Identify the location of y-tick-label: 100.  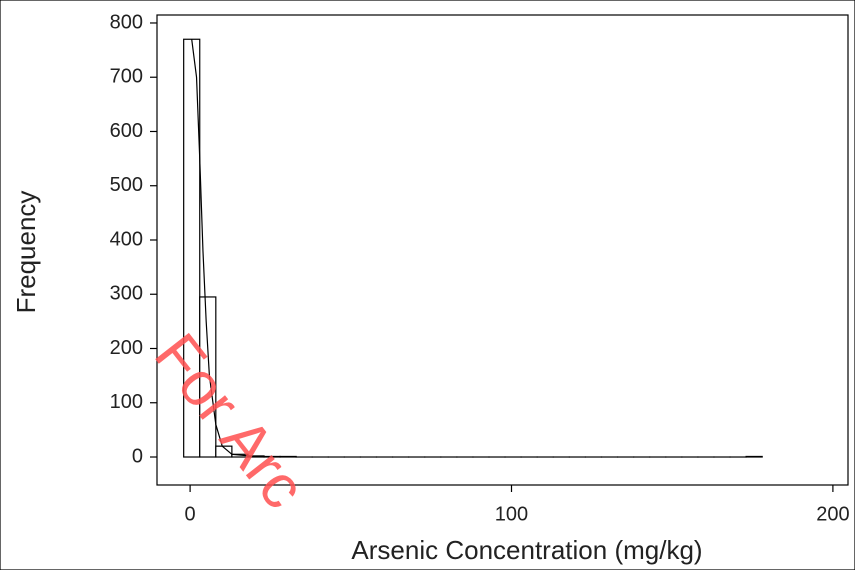
(126, 402).